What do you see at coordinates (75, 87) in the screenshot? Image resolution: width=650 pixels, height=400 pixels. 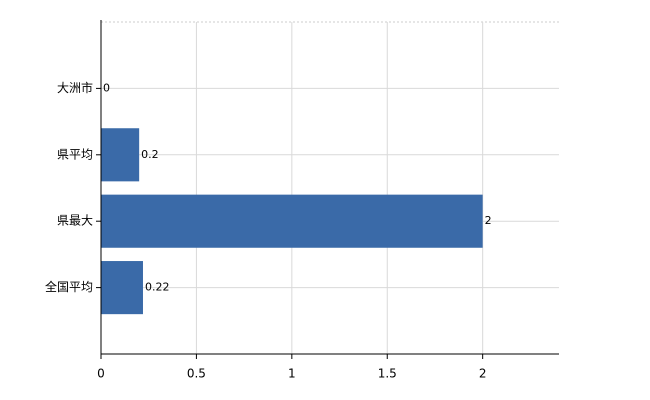 I see `y-tick-label: 大洲市` at bounding box center [75, 87].